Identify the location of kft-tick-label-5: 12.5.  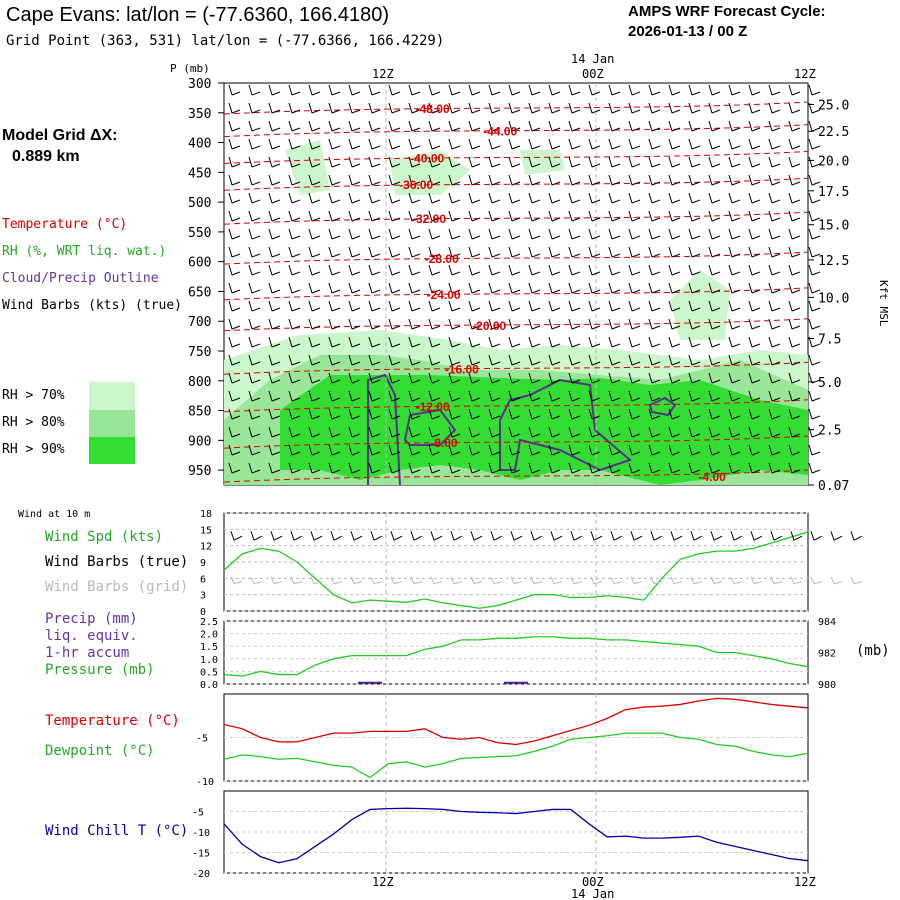
(833, 261).